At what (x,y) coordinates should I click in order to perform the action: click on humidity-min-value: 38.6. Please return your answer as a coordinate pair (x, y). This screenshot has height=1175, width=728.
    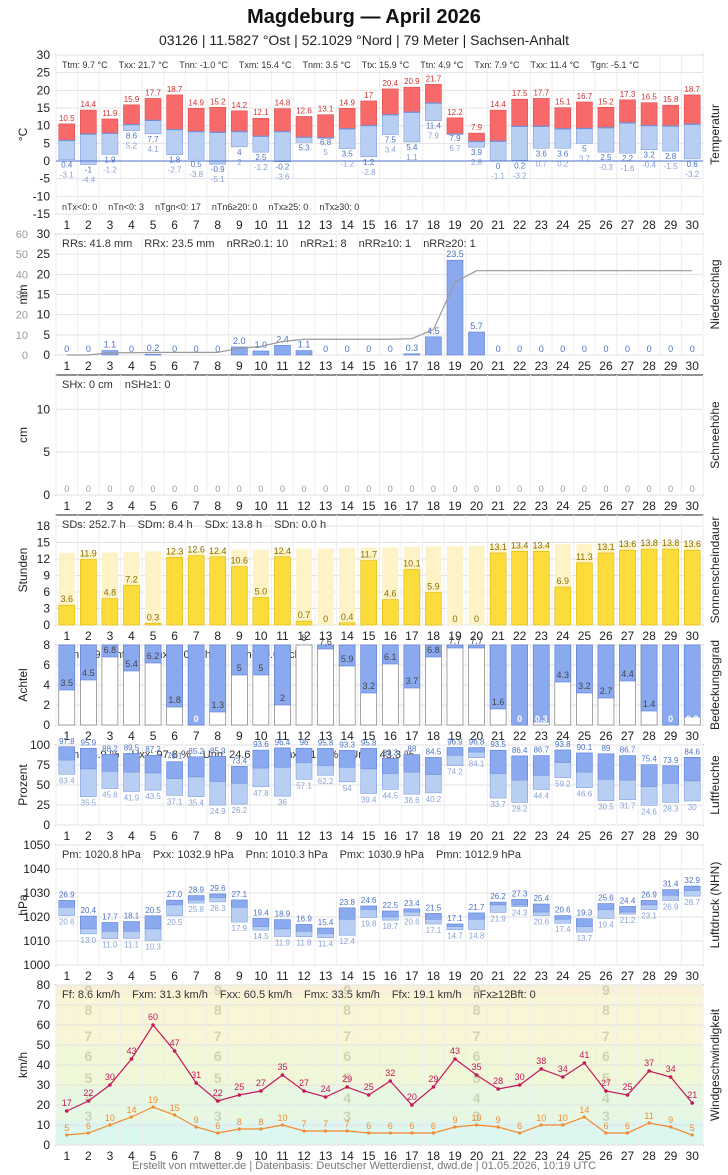
    Looking at the image, I should click on (412, 800).